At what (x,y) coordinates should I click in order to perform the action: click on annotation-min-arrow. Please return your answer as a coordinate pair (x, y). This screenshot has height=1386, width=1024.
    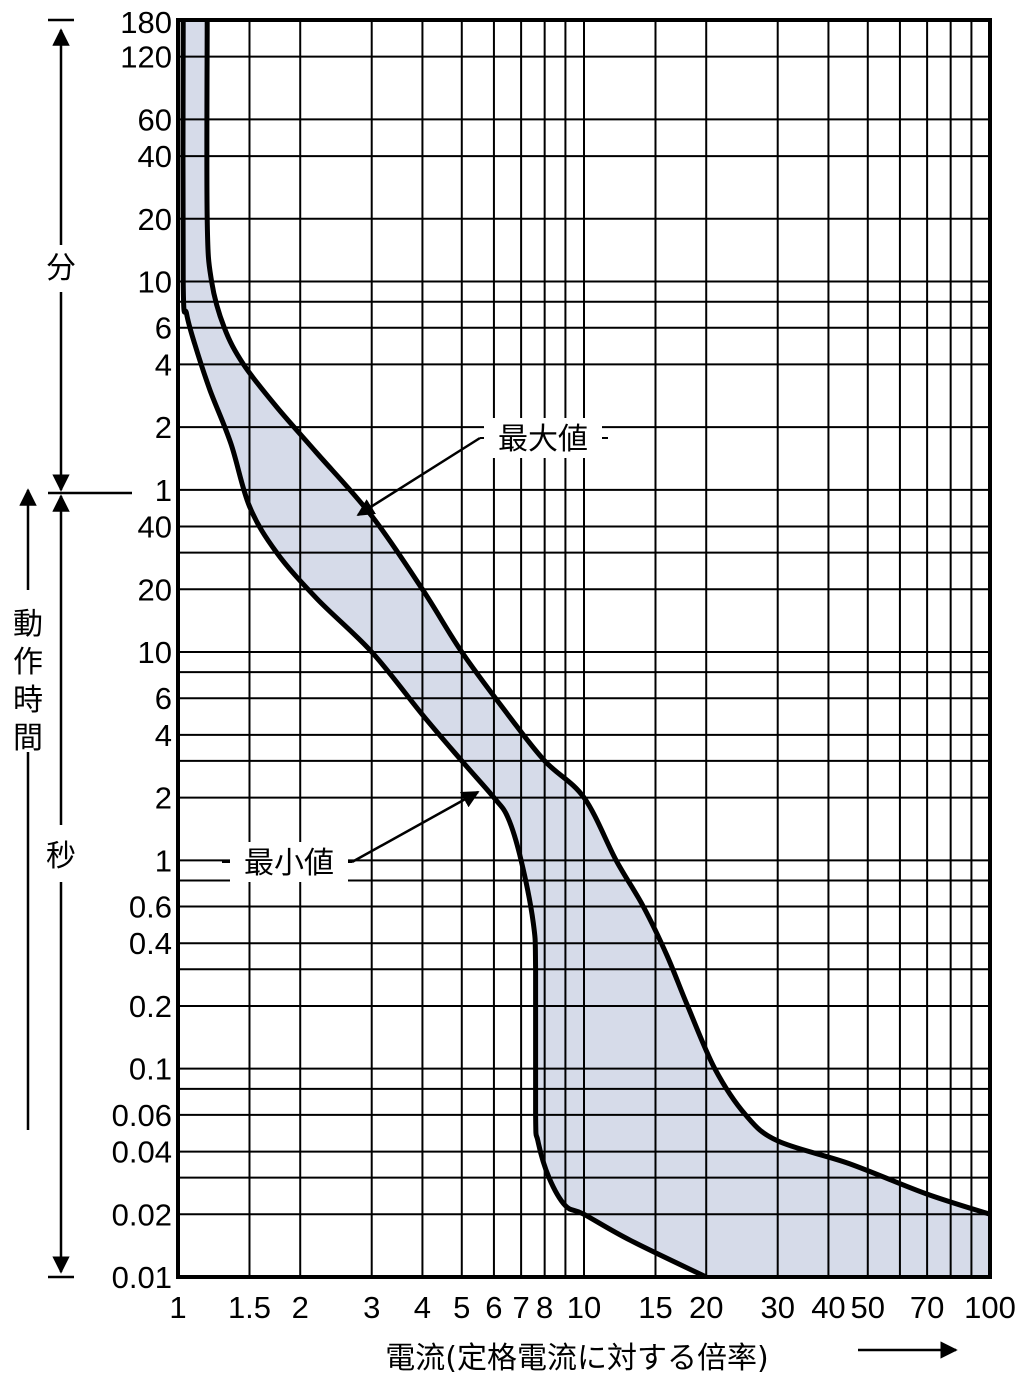
    Looking at the image, I should click on (415, 827).